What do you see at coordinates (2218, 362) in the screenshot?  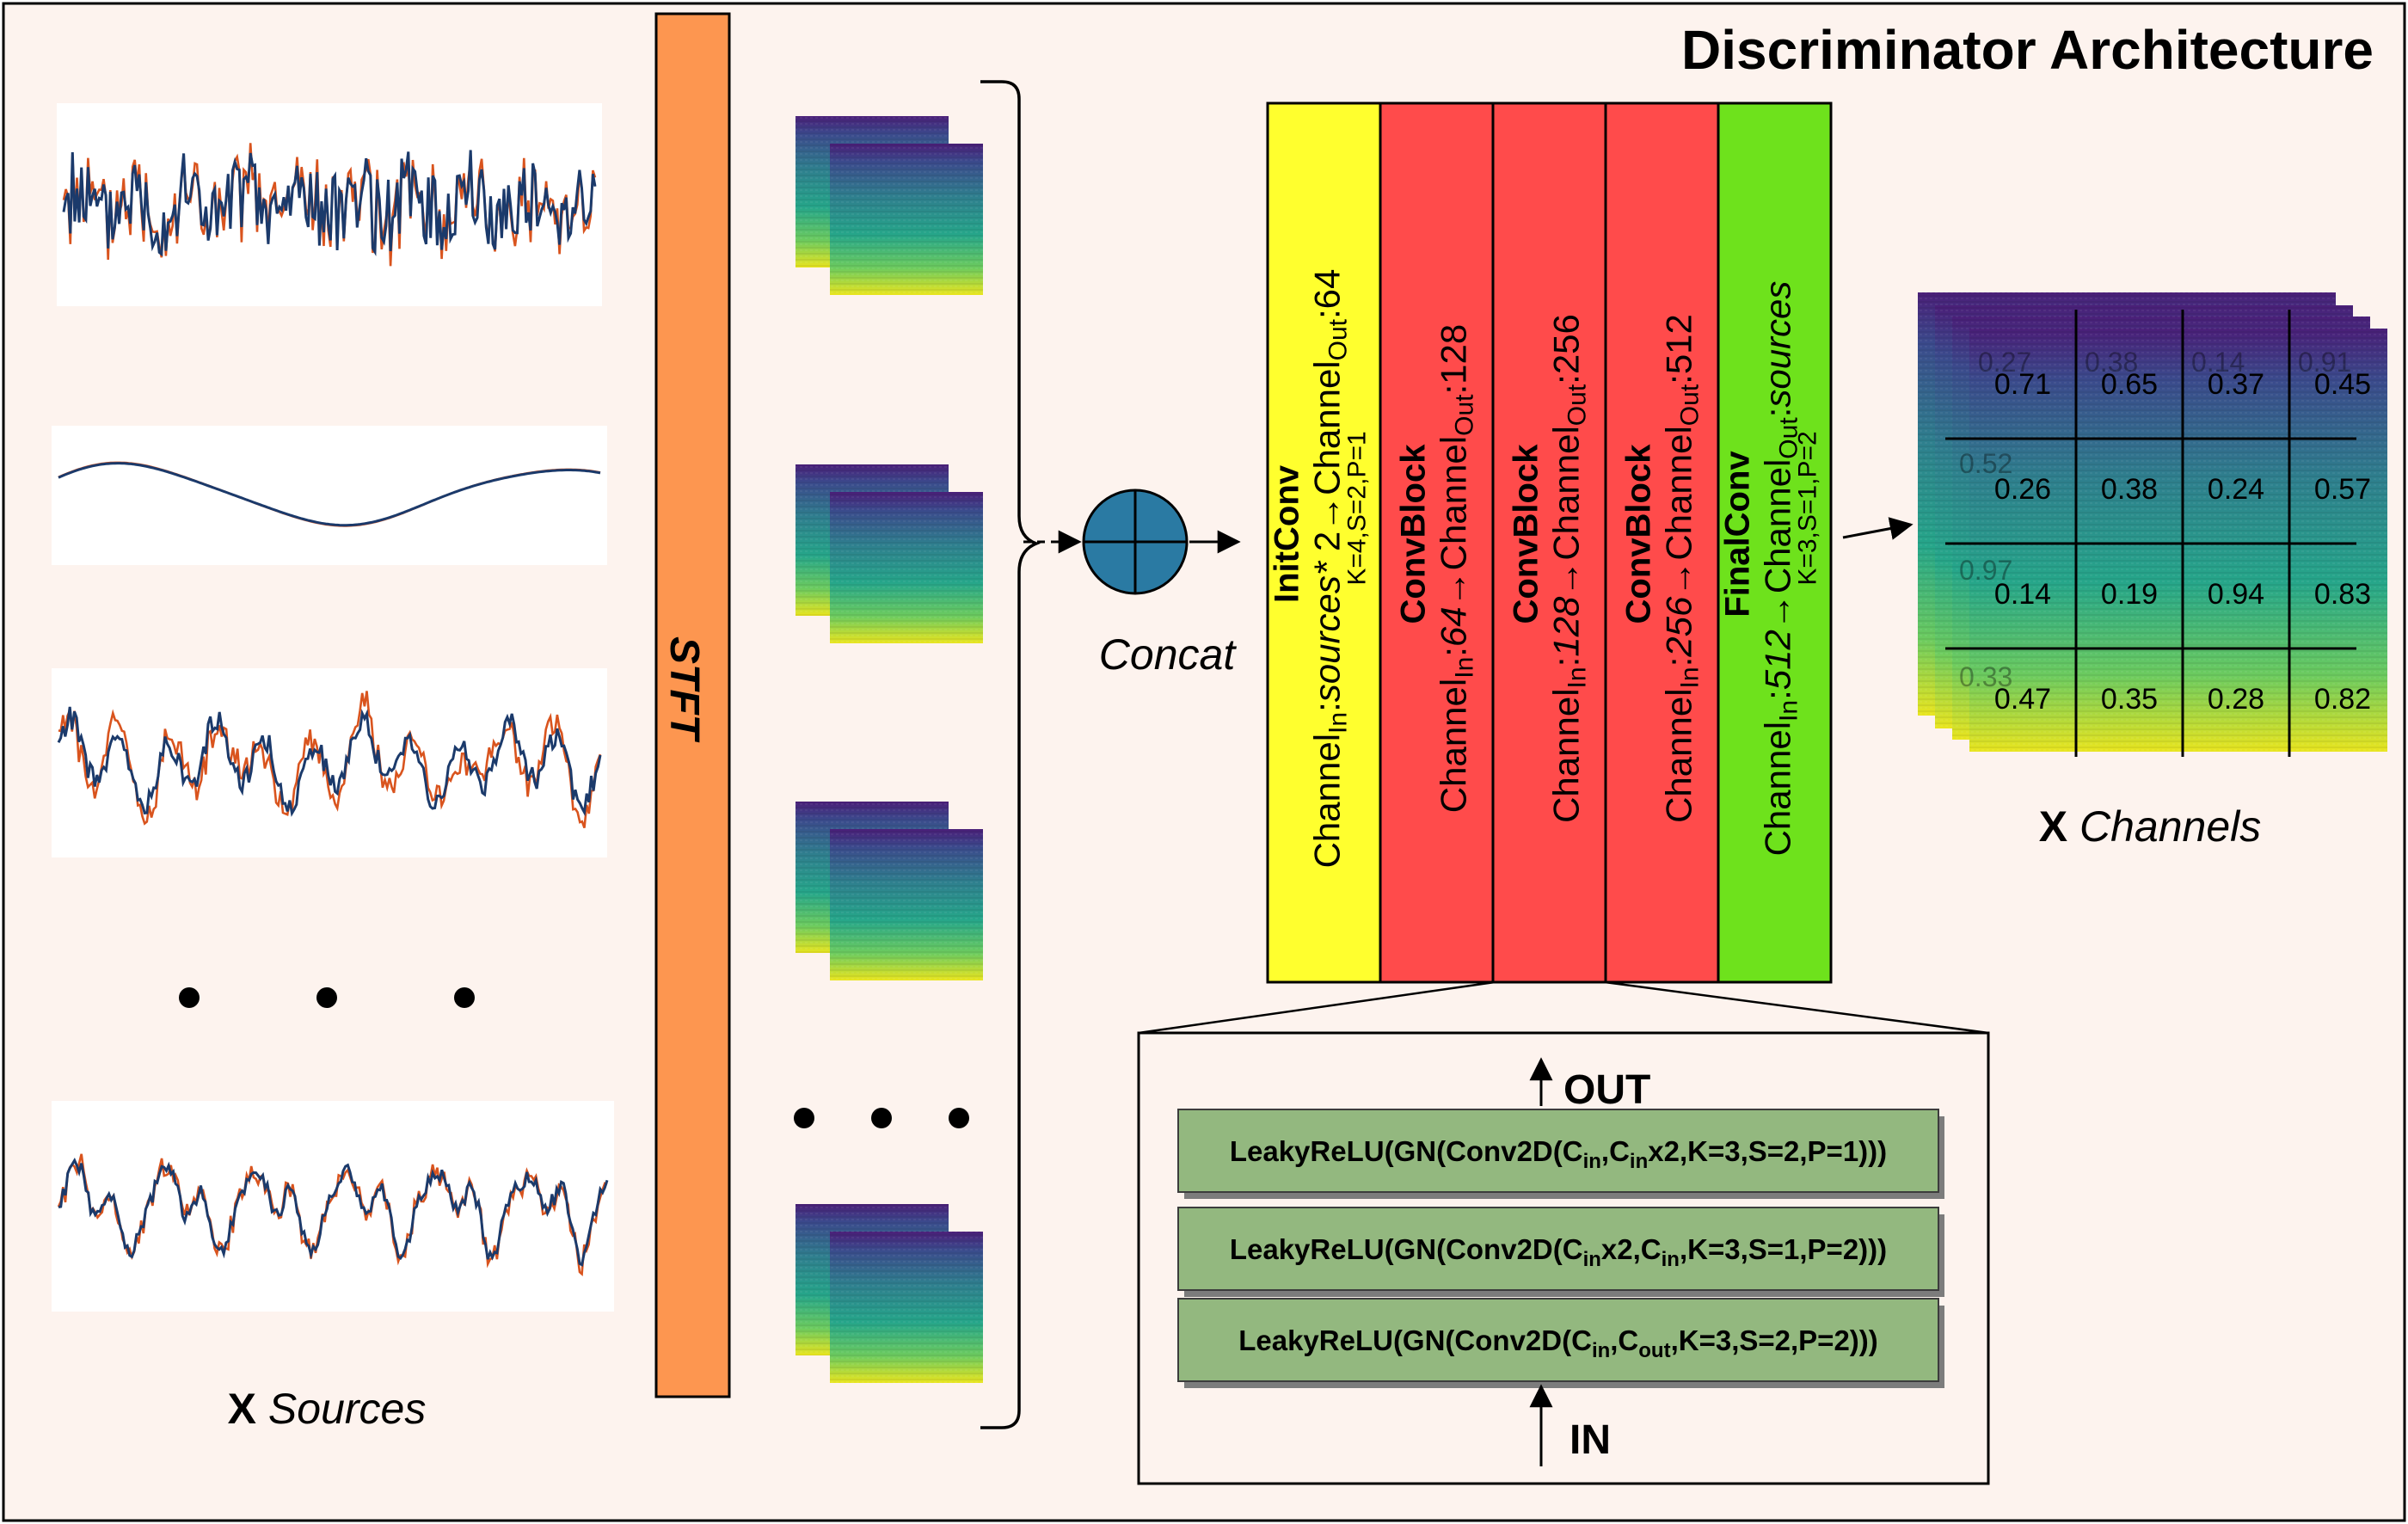 I see `back-matrix-value: 0.14` at bounding box center [2218, 362].